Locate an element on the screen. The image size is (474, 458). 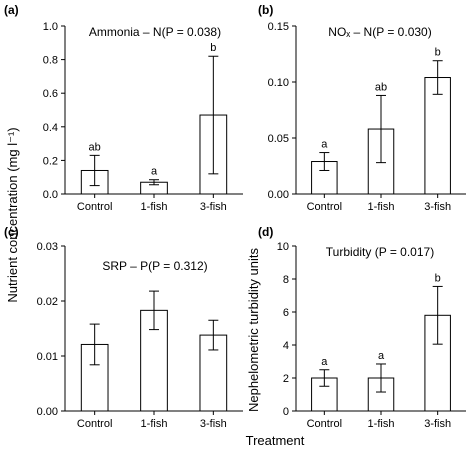
y-tick-label: 0.8 is located at coordinates (50, 61).